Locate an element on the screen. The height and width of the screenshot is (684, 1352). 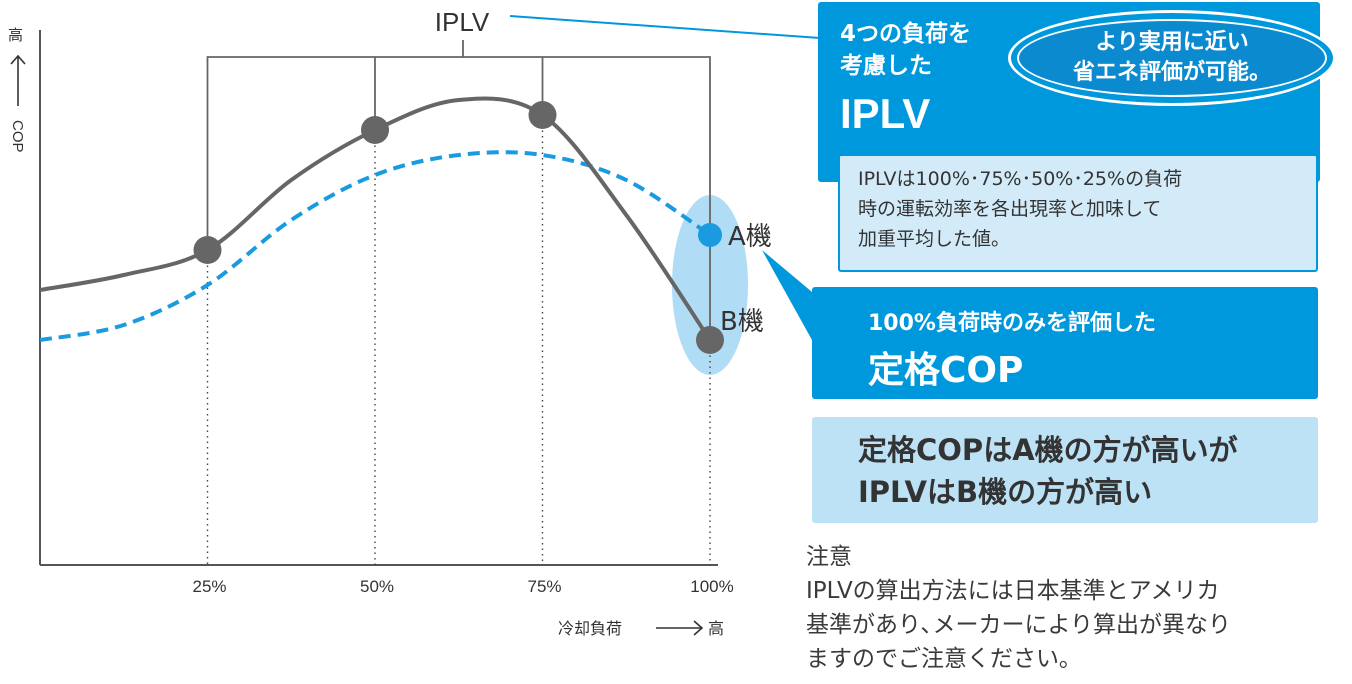
practical-evaluation-badge-inner: より実用に近い 省エネ評価が可能。 is located at coordinates (1172, 58).